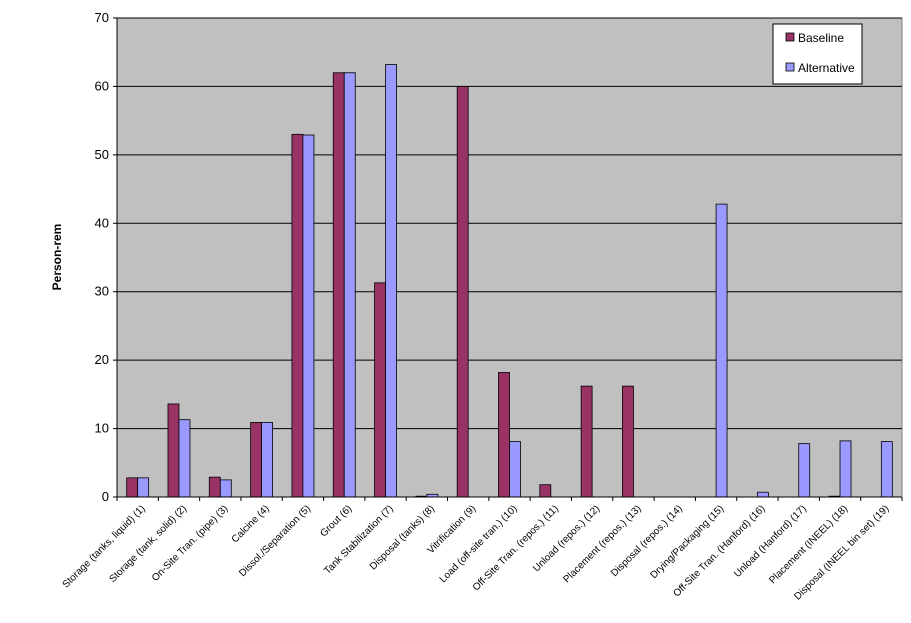  I want to click on y-tick-label: 10, so click(102, 428).